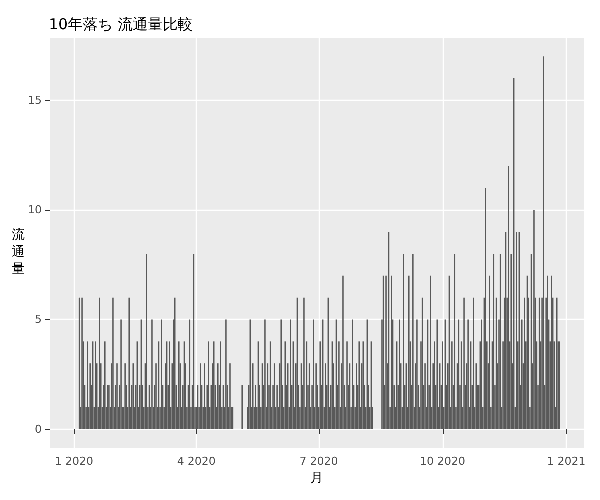 Image resolution: width=600 pixels, height=500 pixels. I want to click on y-axis-title: 流通量, so click(18, 251).